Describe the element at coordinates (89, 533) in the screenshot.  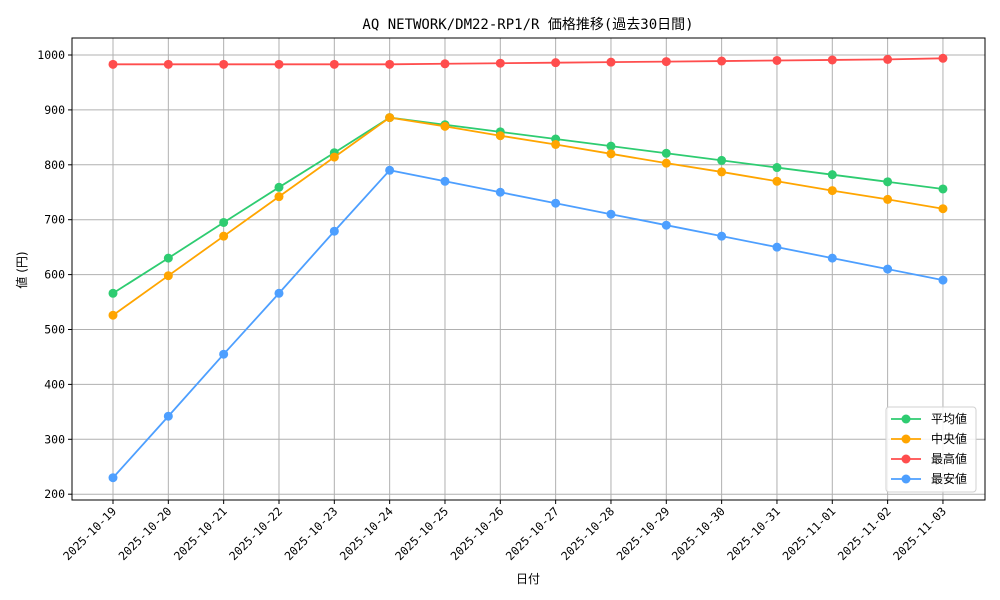
I see `x-tick-label: 2025-10-19` at that location.